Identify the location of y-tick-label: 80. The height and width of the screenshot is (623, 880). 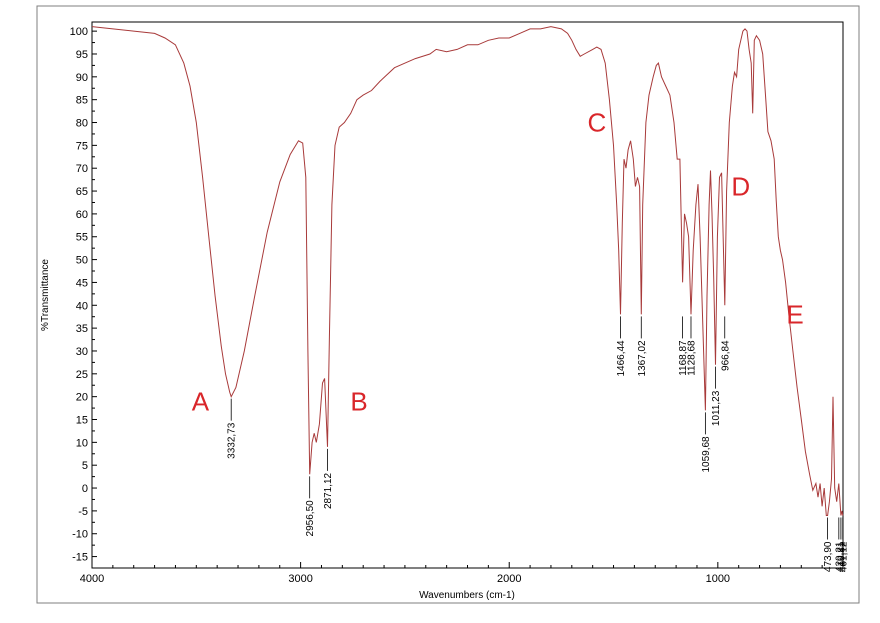
(82, 124).